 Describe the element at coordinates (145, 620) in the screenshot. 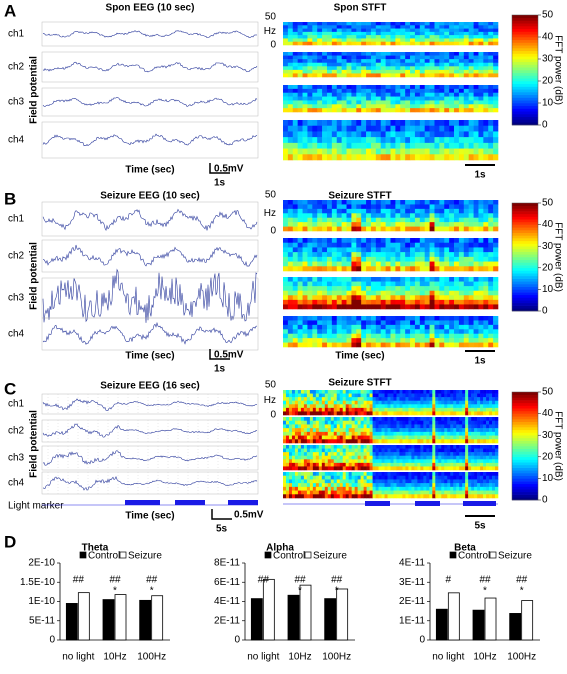

I see `bar` at that location.